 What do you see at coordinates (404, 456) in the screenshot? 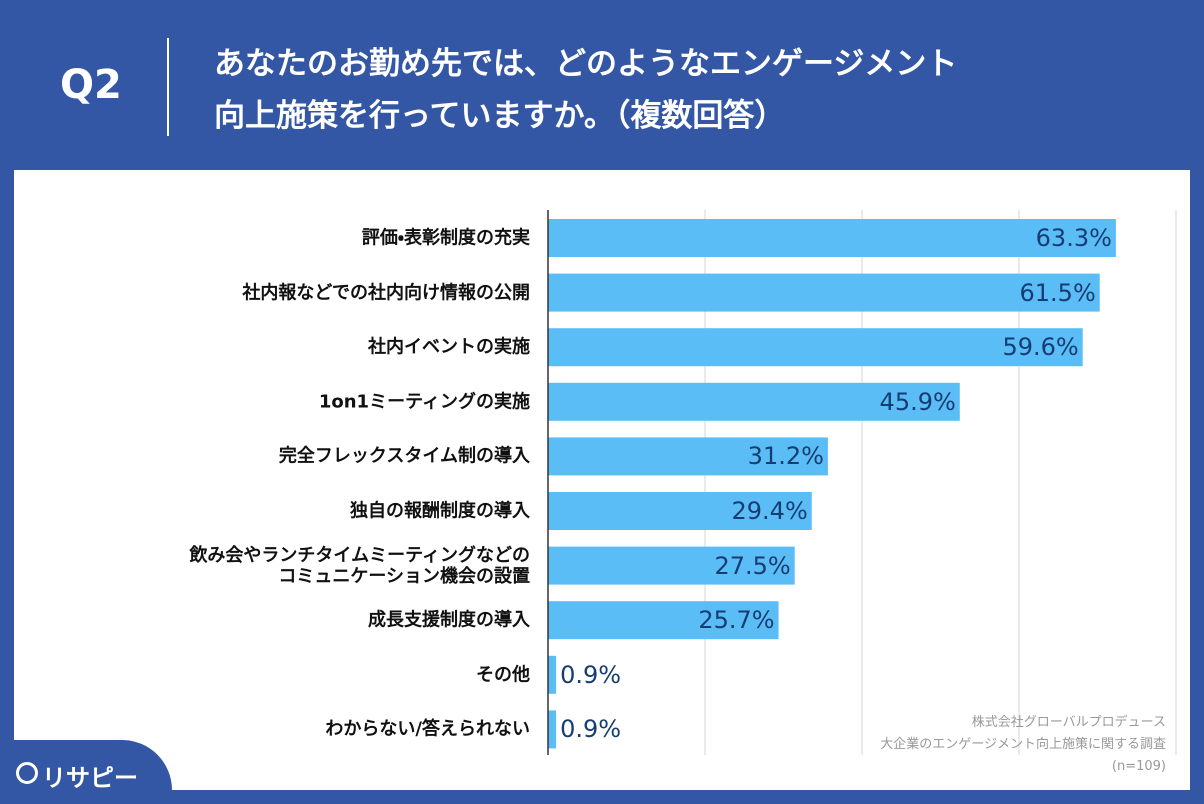
I see `category-label: 完全フレックスタイム制の導入` at bounding box center [404, 456].